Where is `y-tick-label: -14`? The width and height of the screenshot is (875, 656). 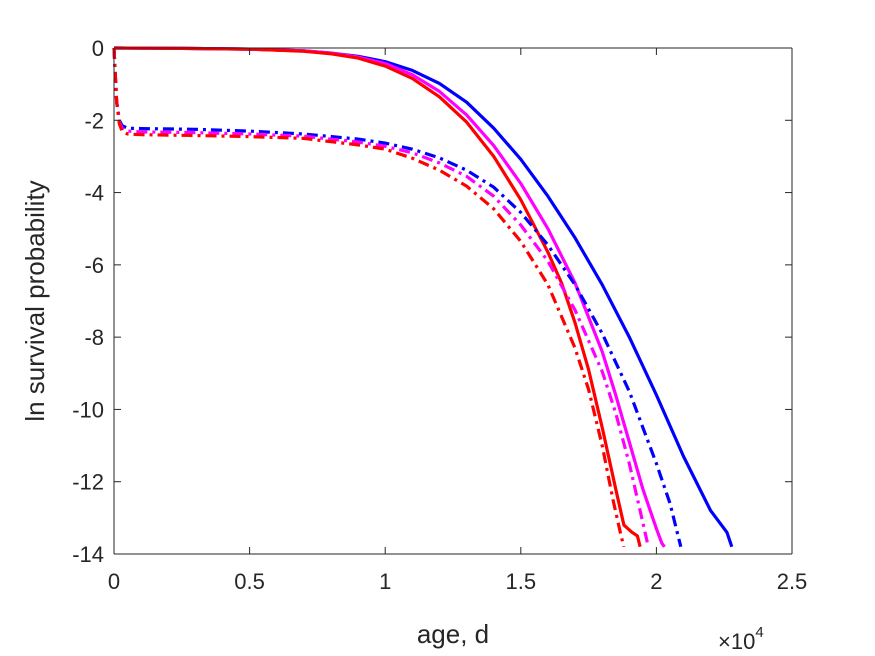
y-tick-label: -14 is located at coordinates (88, 554).